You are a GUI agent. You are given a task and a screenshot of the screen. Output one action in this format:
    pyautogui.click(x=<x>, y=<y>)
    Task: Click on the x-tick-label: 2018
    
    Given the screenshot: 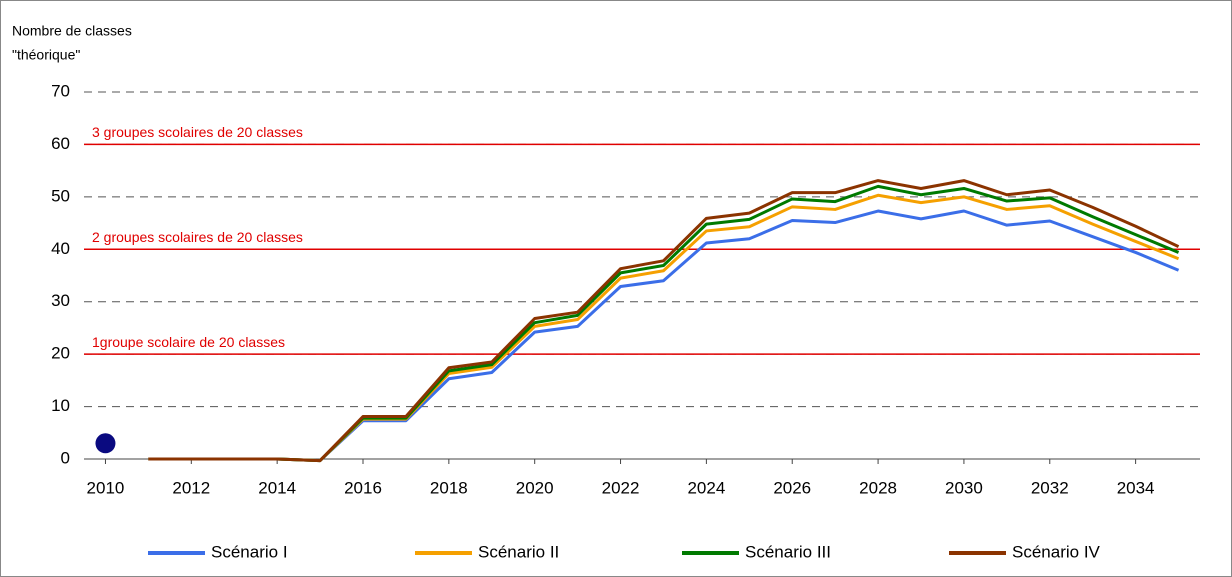 What is the action you would take?
    pyautogui.click(x=449, y=487)
    